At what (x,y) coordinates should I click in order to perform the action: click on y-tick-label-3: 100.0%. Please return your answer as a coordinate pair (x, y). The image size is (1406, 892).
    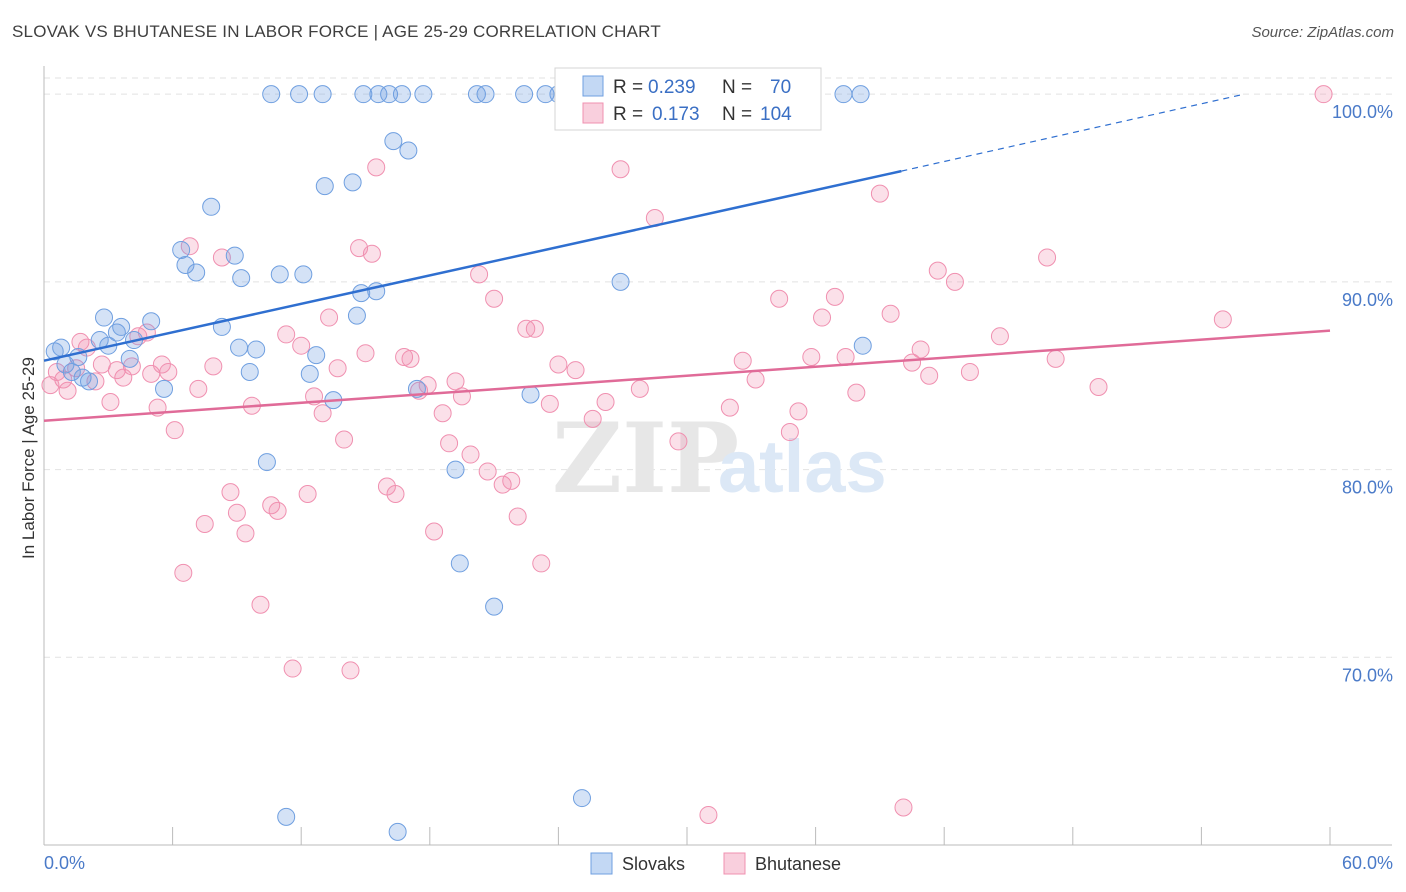
    Looking at the image, I should click on (1362, 112).